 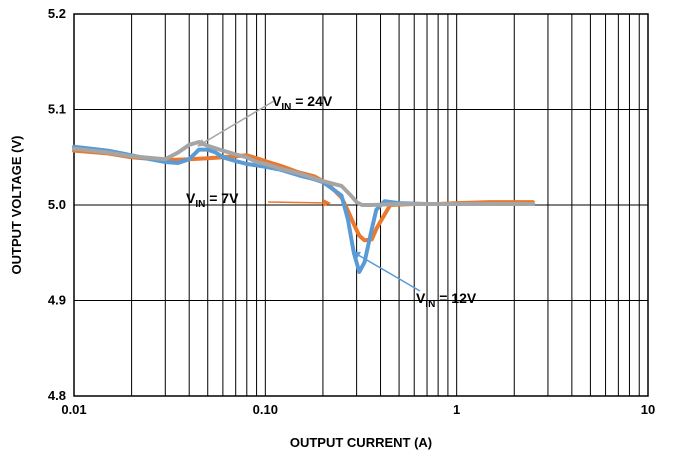 What do you see at coordinates (57, 204) in the screenshot?
I see `y-tick-label: 5.0` at bounding box center [57, 204].